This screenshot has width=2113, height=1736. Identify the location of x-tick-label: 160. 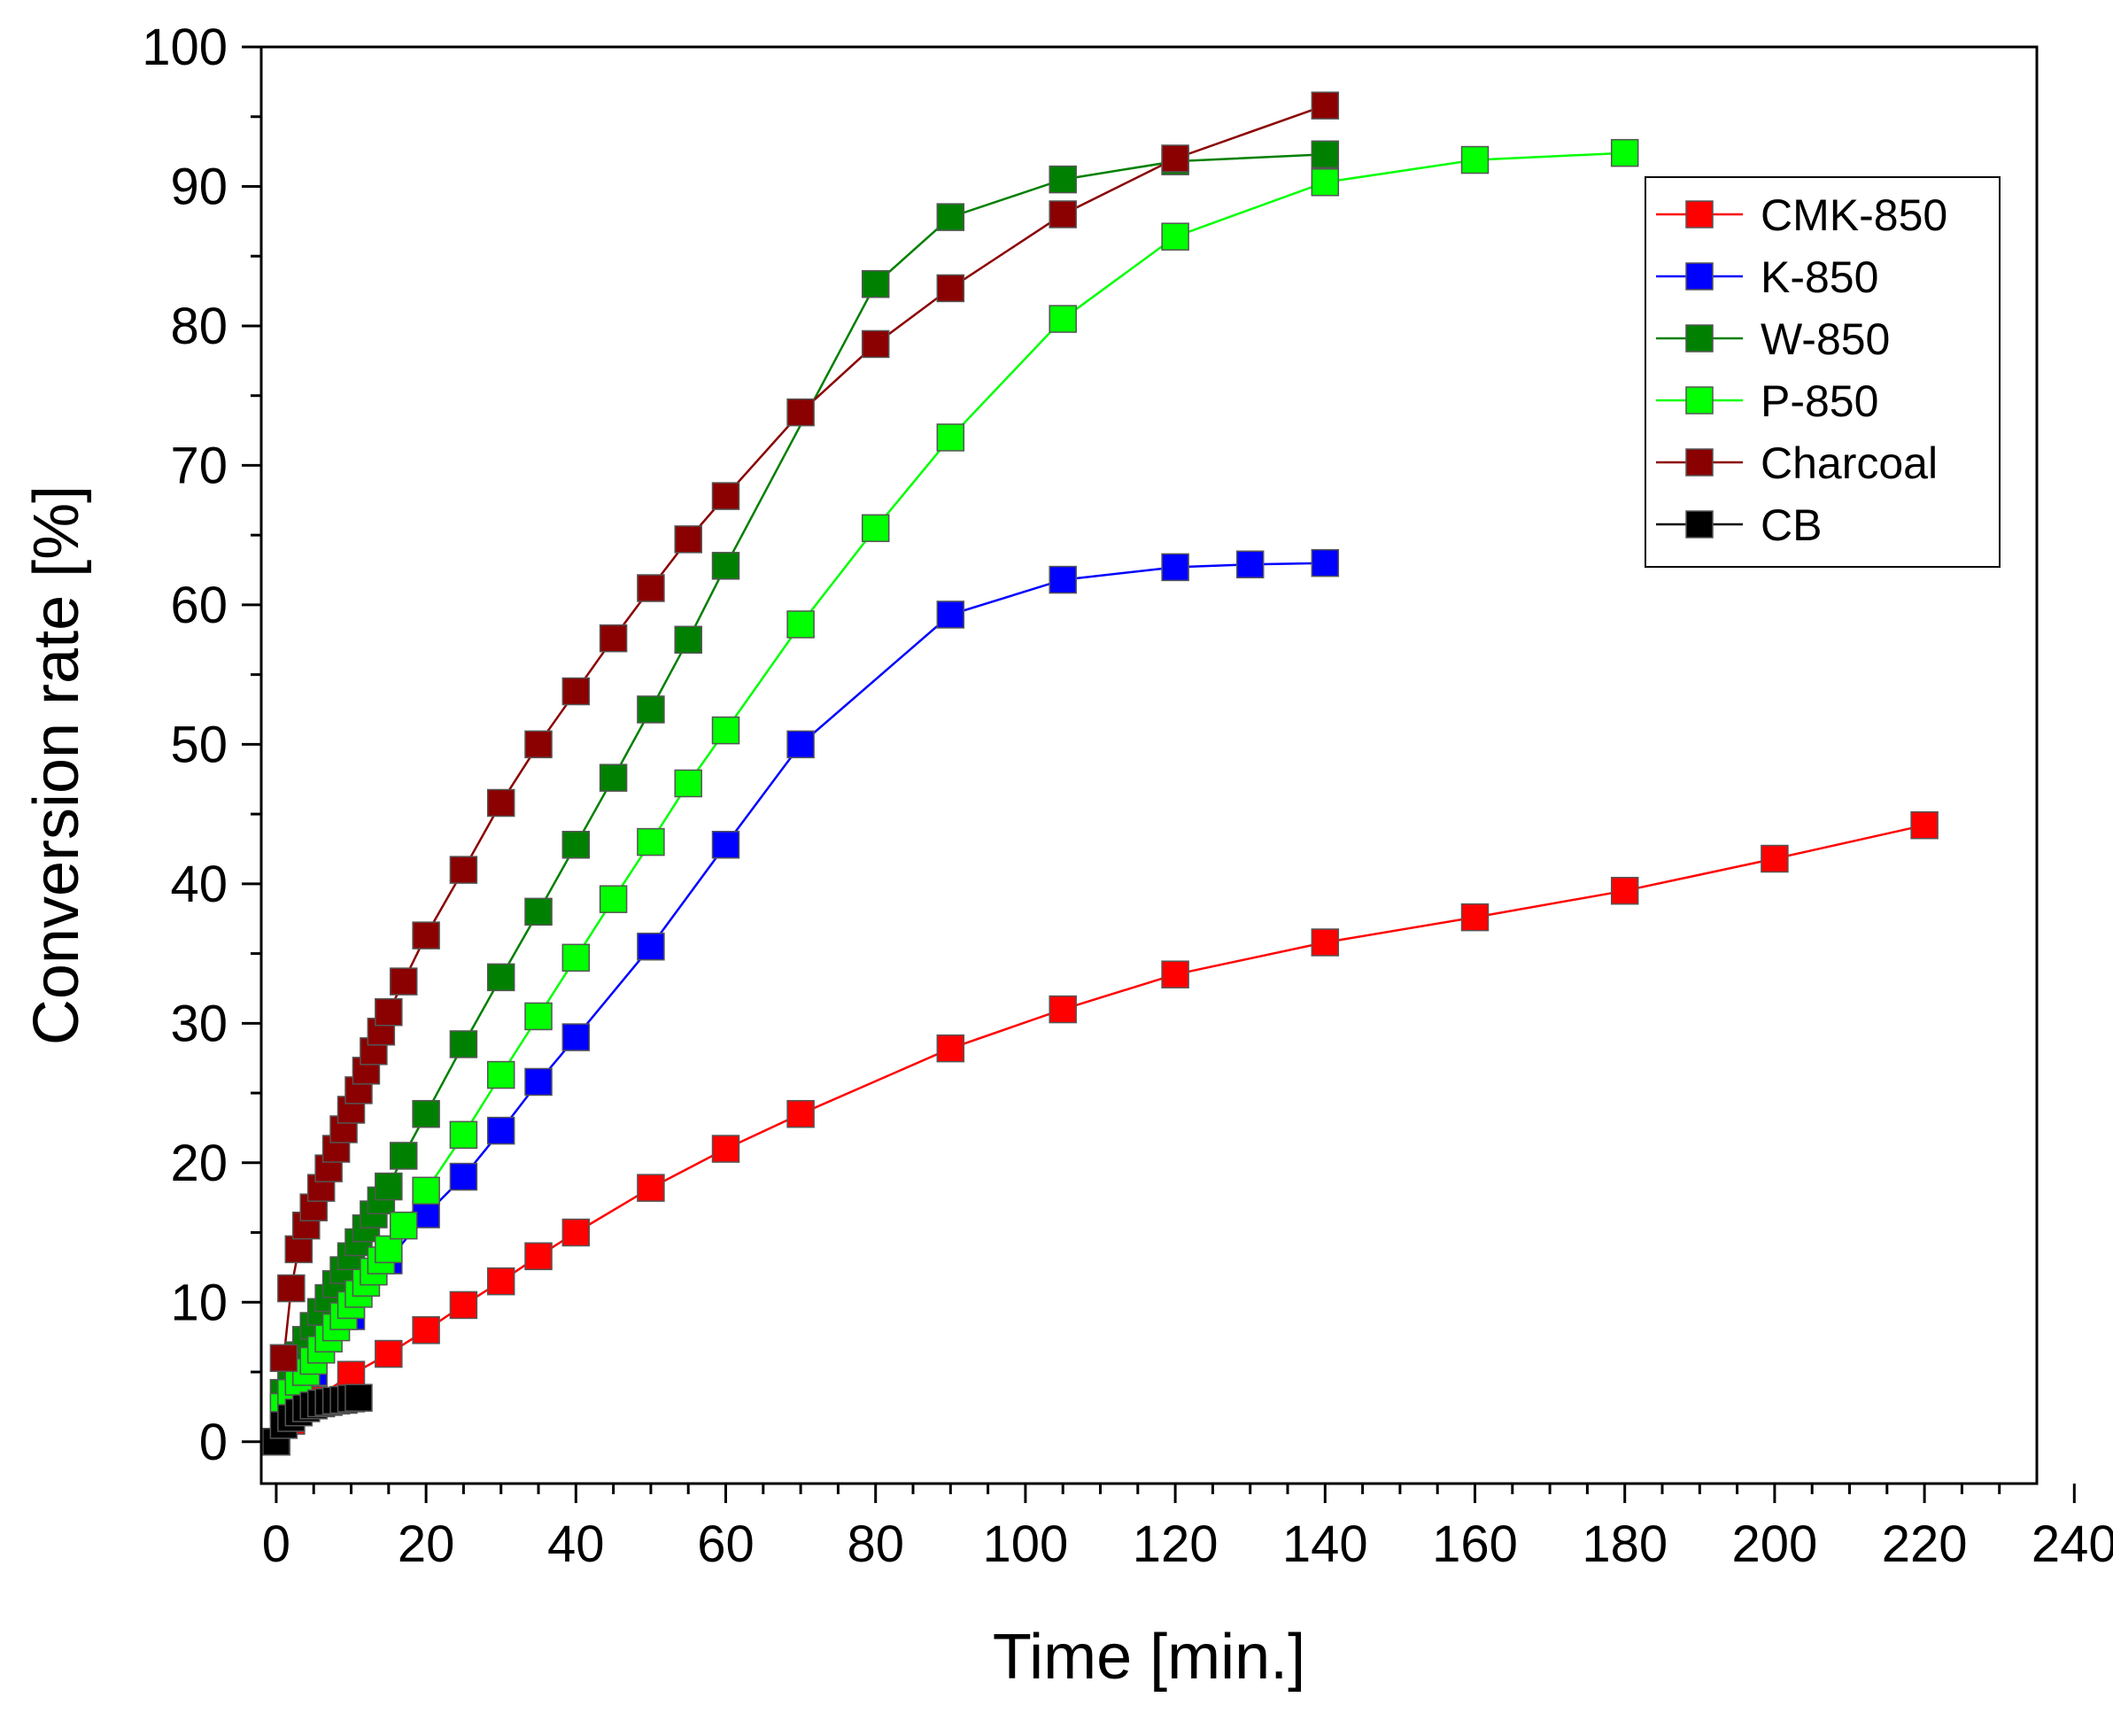
(1475, 1544).